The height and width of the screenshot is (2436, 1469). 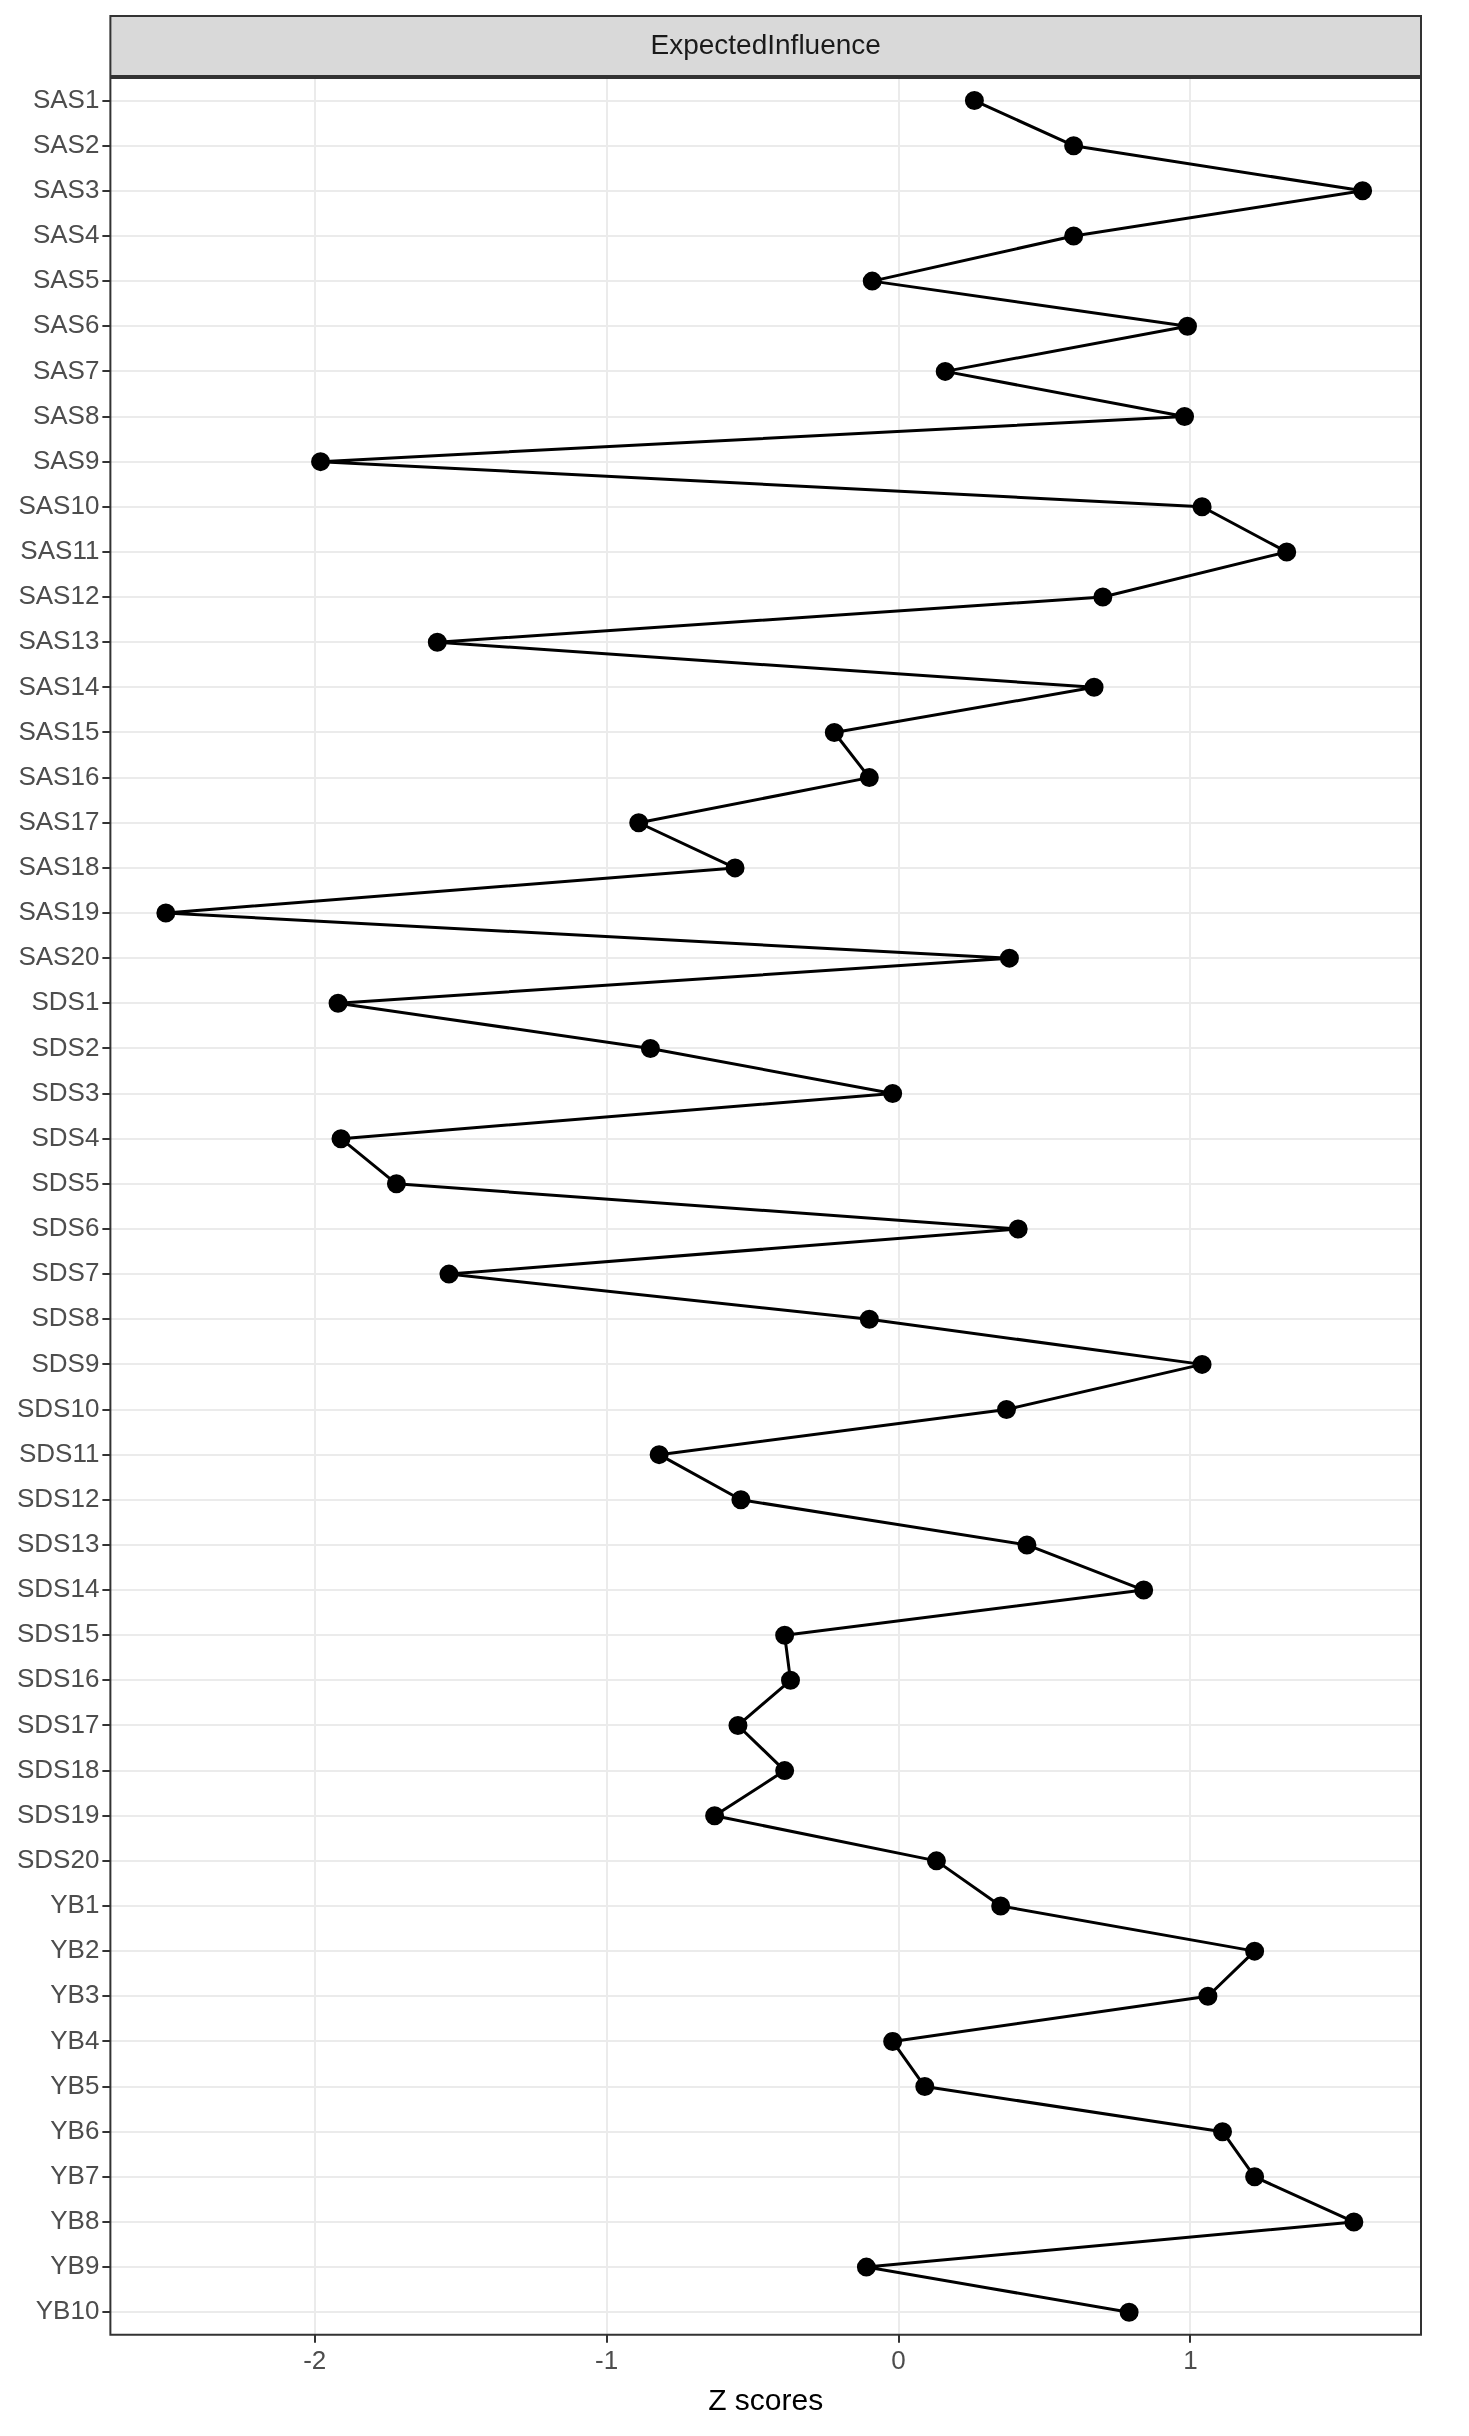 I want to click on y-tick-label: SAS20, so click(x=59, y=956).